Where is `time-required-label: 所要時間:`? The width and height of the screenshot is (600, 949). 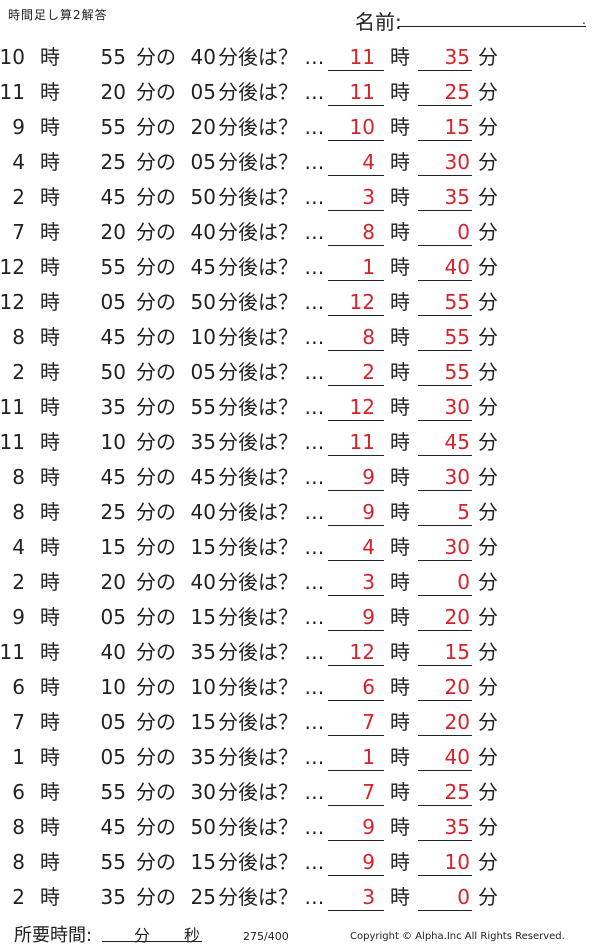 time-required-label: 所要時間: is located at coordinates (53, 935).